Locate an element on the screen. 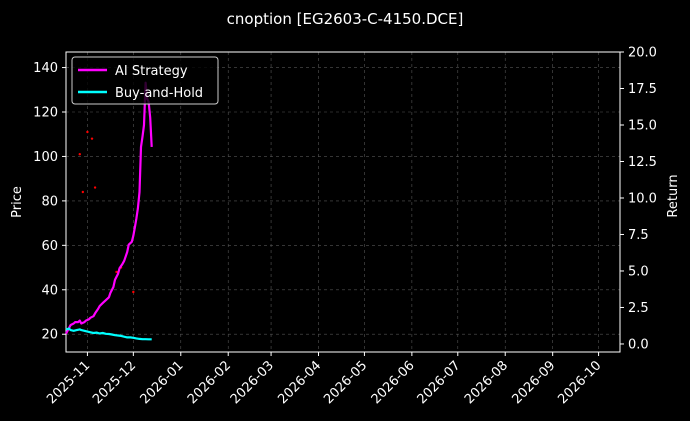  legend-label-buy-and-hold: Buy-and-Hold is located at coordinates (159, 93).